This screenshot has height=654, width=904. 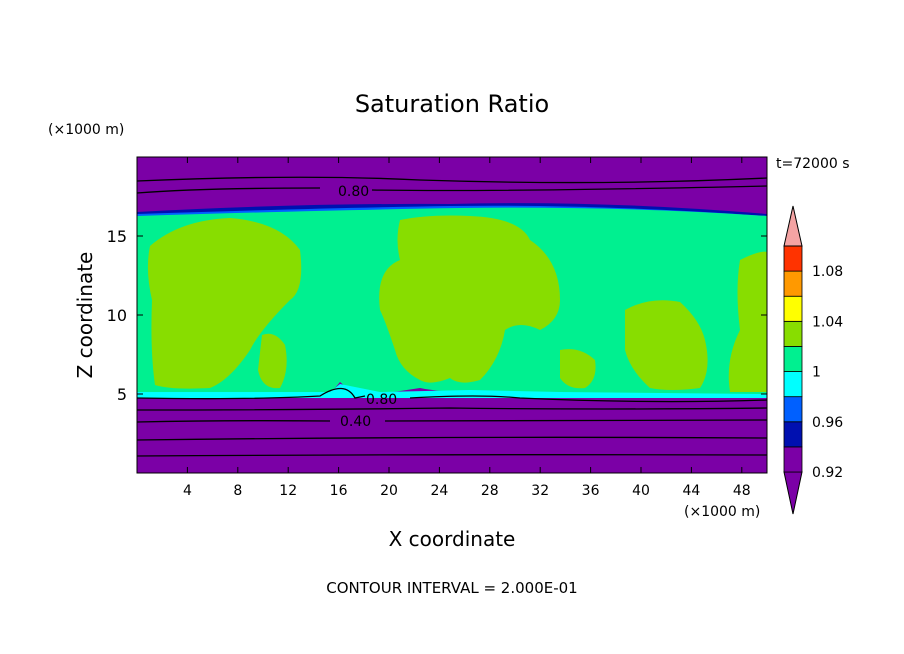 I want to click on colorbar-label: 0.96, so click(x=827, y=423).